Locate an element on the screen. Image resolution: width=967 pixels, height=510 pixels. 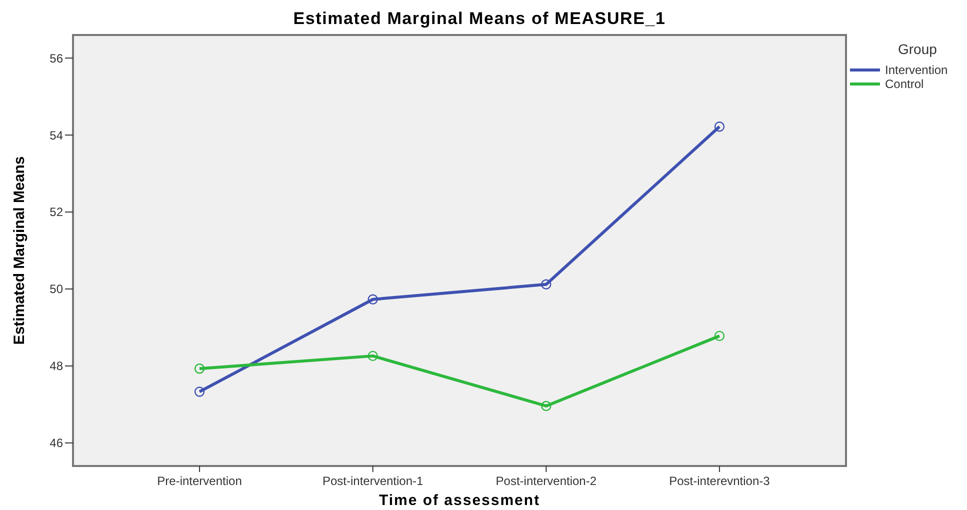
y-tick-label: 54 is located at coordinates (57, 135).